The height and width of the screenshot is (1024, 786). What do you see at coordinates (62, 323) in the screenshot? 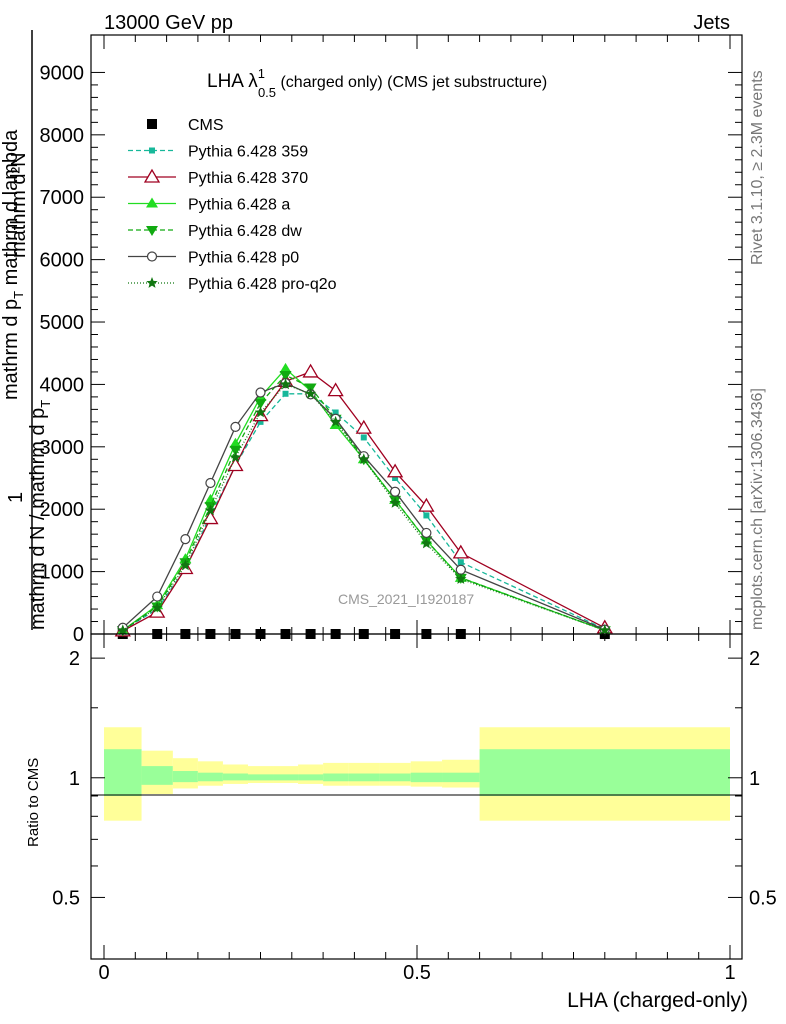
I see `main-ytick-label: 5000` at bounding box center [62, 323].